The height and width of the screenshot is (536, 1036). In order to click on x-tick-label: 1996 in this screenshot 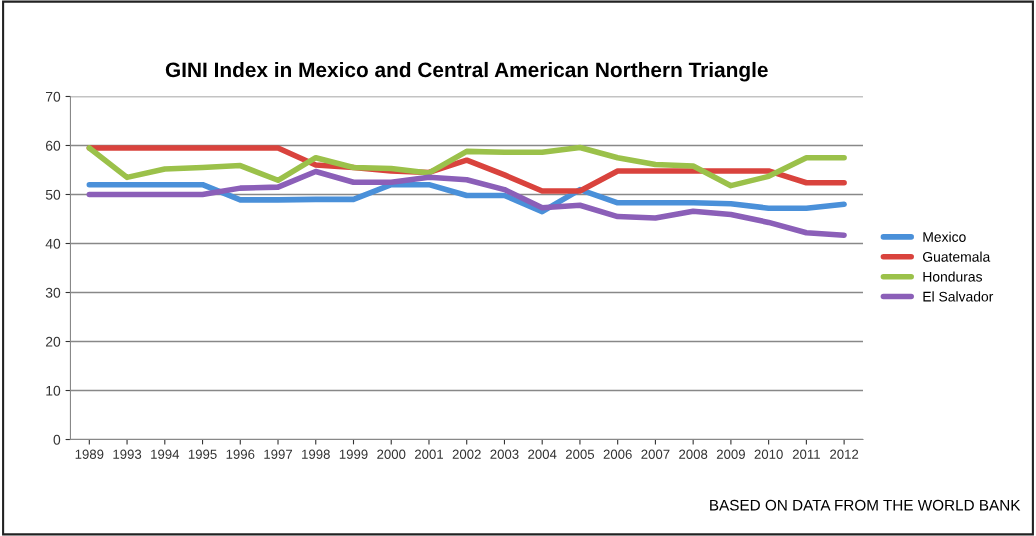, I will do `click(240, 454)`.